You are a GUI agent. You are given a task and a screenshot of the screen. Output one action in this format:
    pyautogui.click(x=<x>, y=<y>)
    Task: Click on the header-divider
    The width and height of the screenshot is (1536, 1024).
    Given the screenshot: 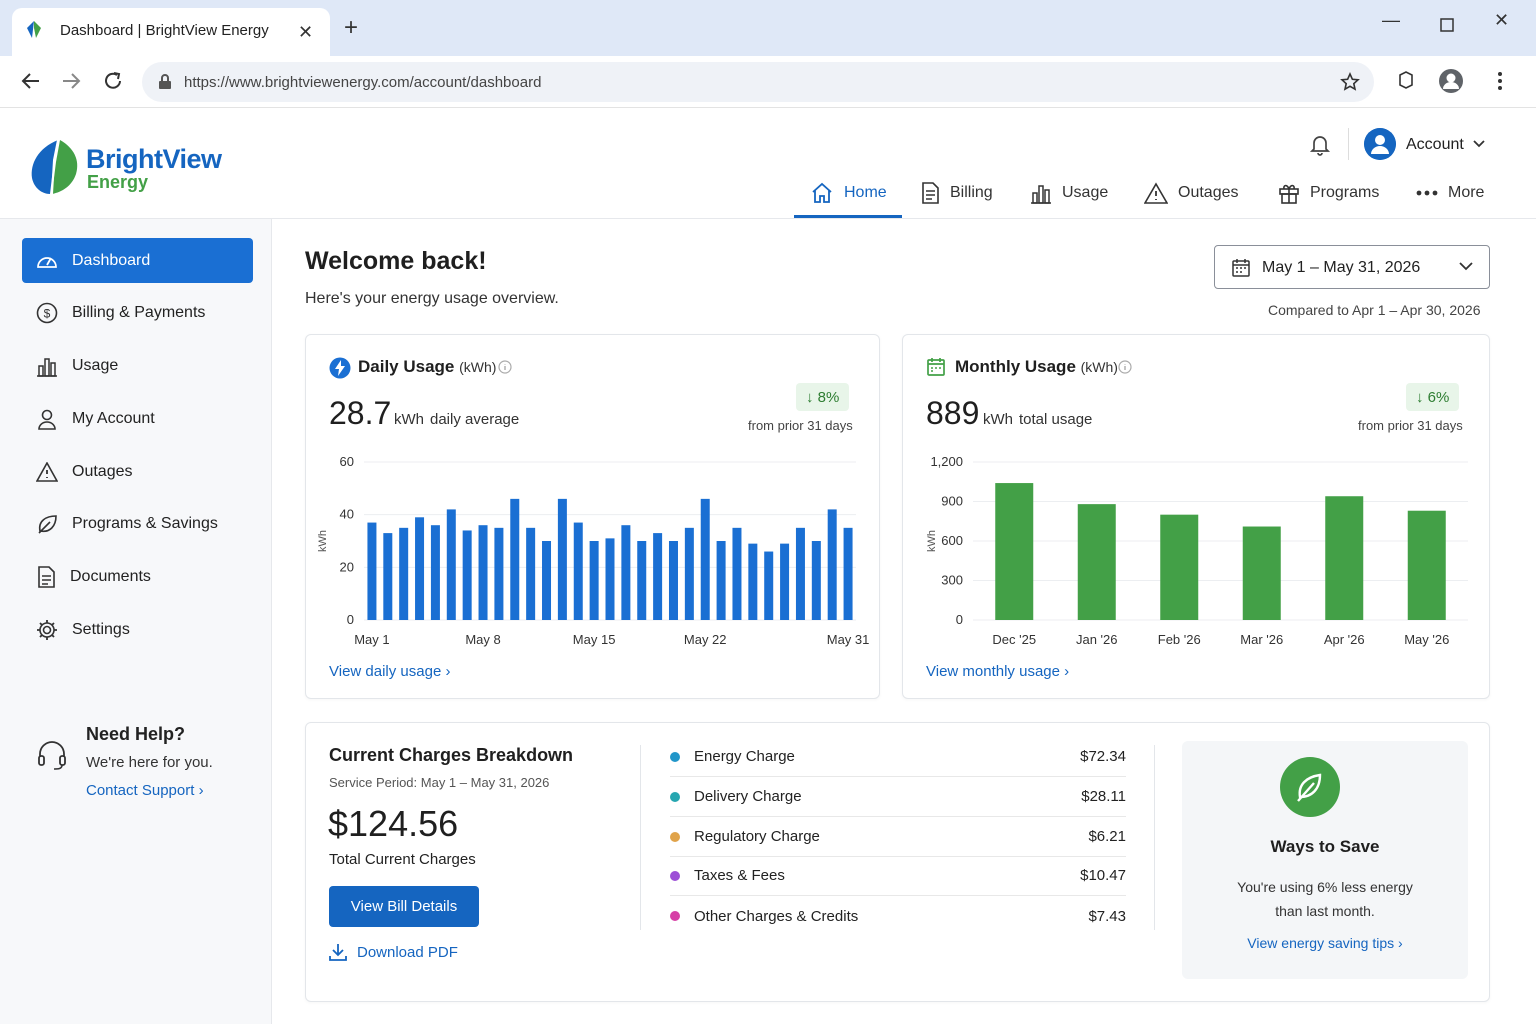 What is the action you would take?
    pyautogui.click(x=1348, y=144)
    